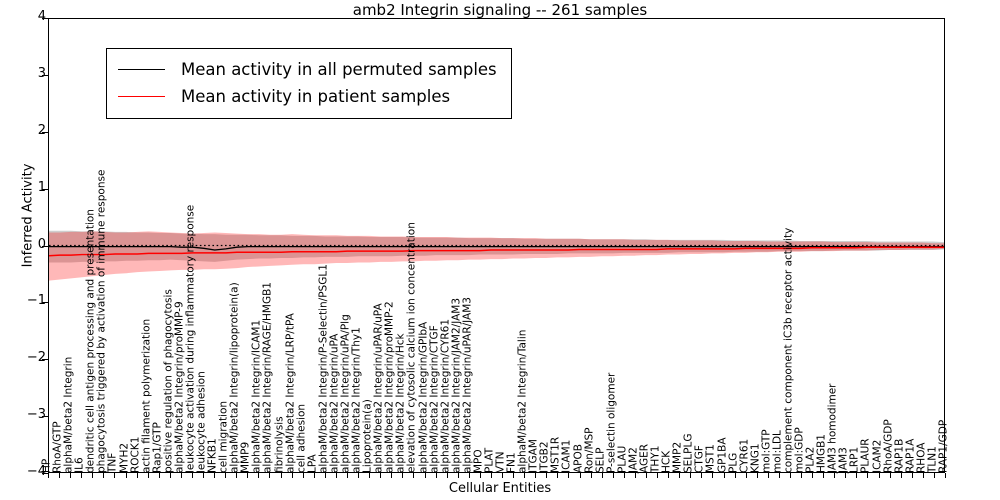  What do you see at coordinates (456, 385) in the screenshot?
I see `x-tick-label: alphaM/beta2 Integrin/JAM2/JAM3` at bounding box center [456, 385].